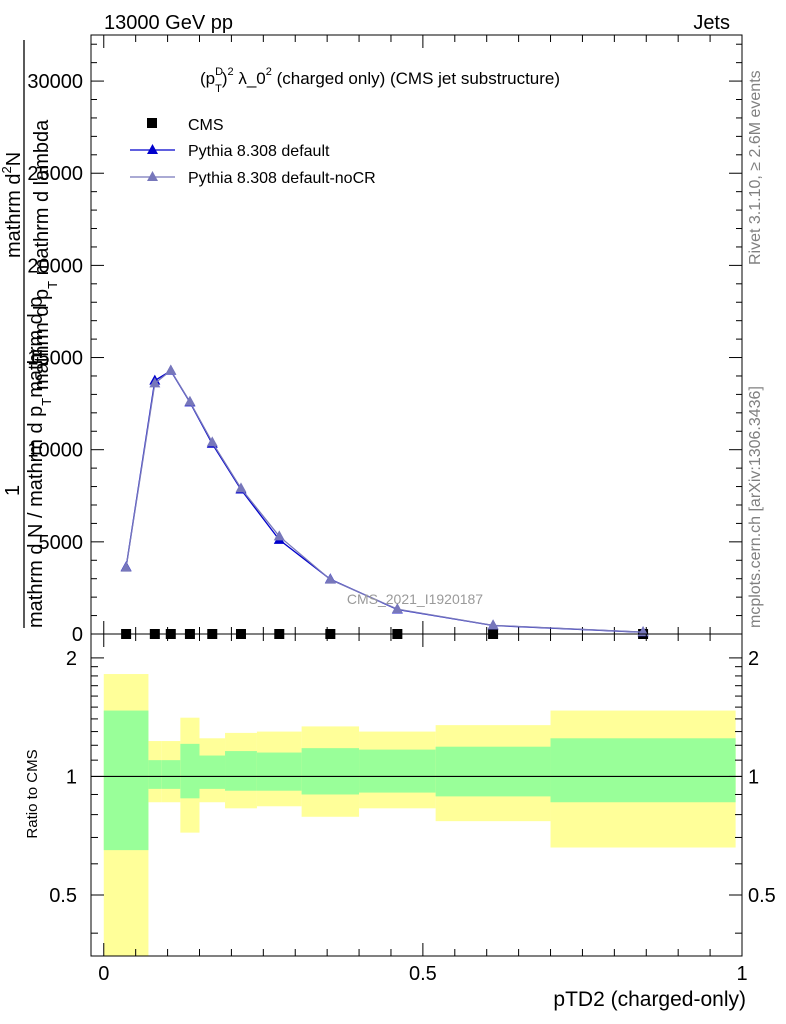 The height and width of the screenshot is (1024, 786). Describe the element at coordinates (741, 974) in the screenshot. I see `x-tick-label: 1` at that location.